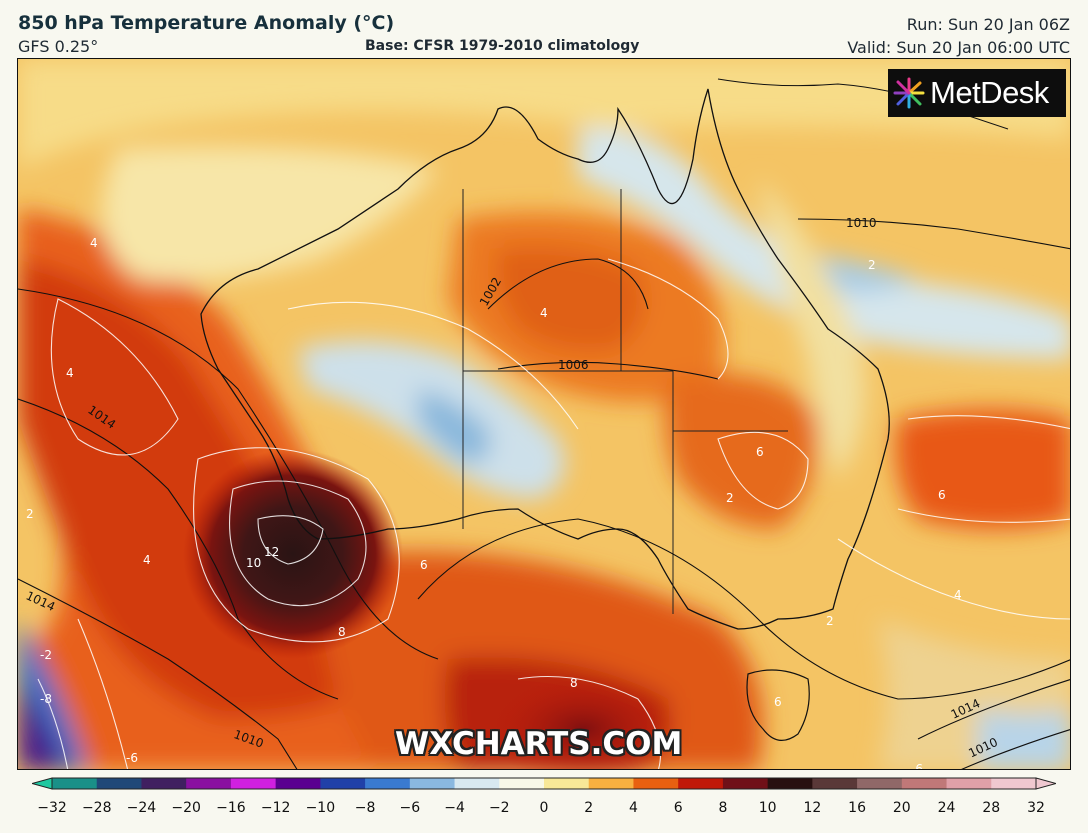 The height and width of the screenshot is (833, 1088). I want to click on colorbar-tick-label: 8, so click(722, 808).